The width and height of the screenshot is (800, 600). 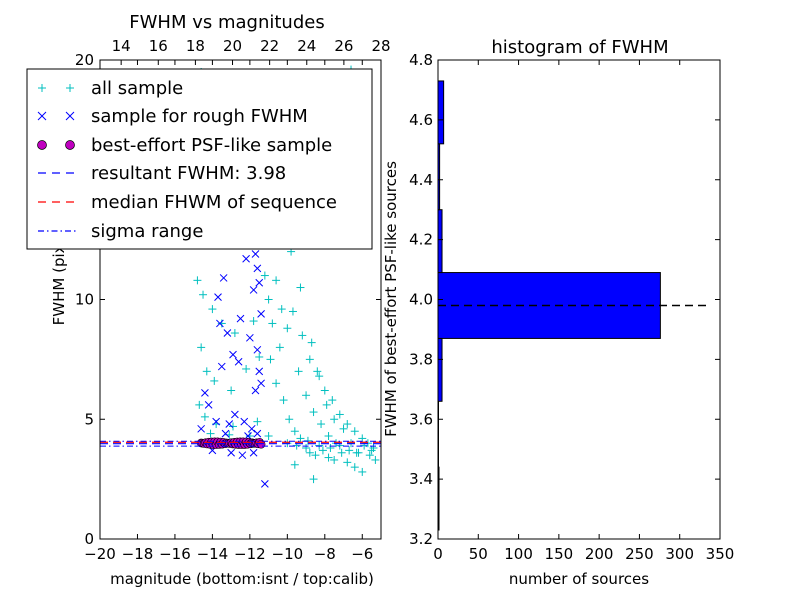 I want to click on scatter-x-tick-label: −18, so click(x=138, y=554).